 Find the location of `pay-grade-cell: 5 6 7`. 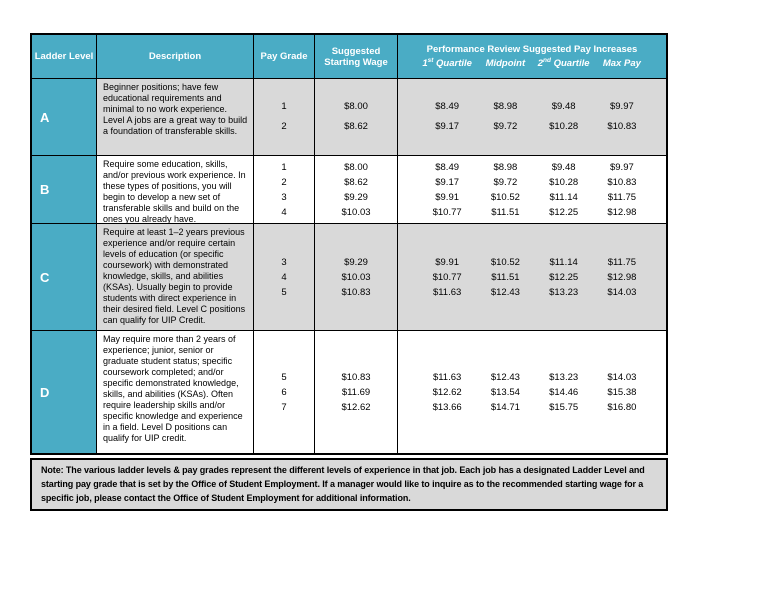

pay-grade-cell: 5 6 7 is located at coordinates (284, 392).